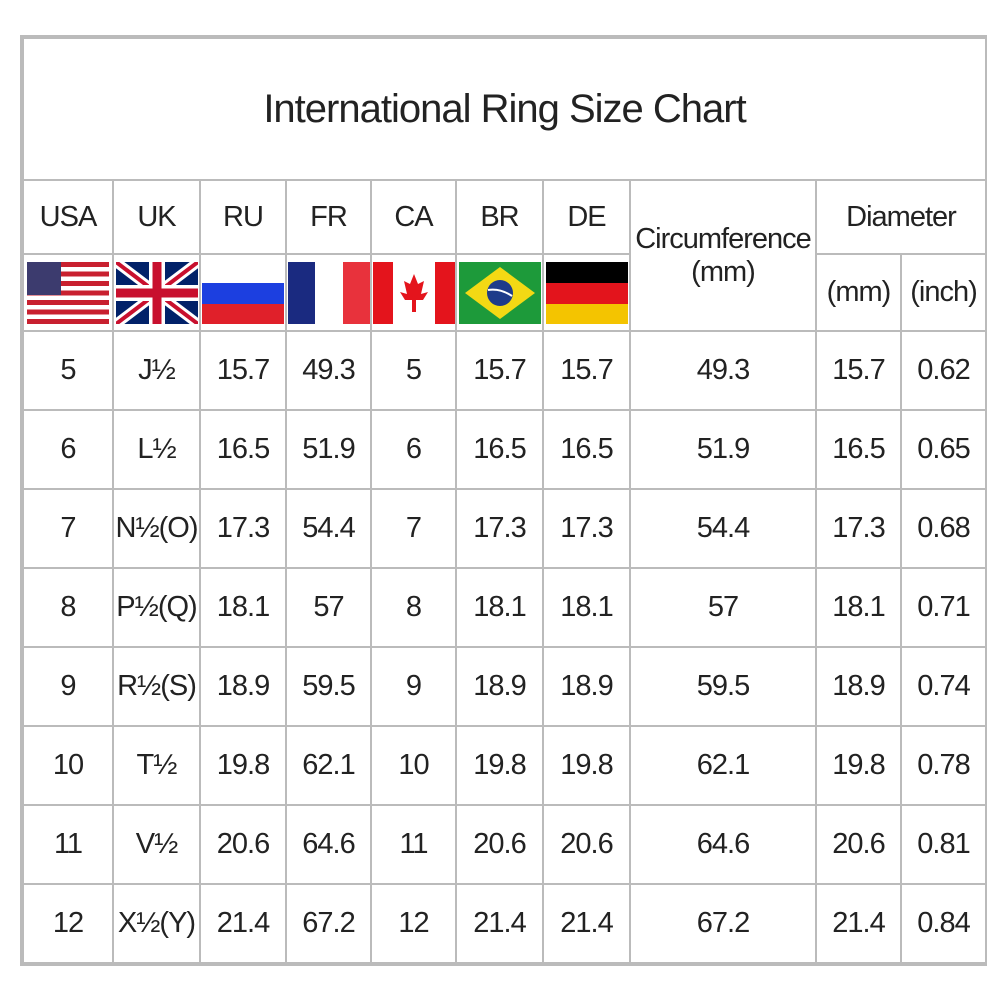 The image size is (1000, 1000). Describe the element at coordinates (328, 449) in the screenshot. I see `cell-fr: 51.9` at that location.